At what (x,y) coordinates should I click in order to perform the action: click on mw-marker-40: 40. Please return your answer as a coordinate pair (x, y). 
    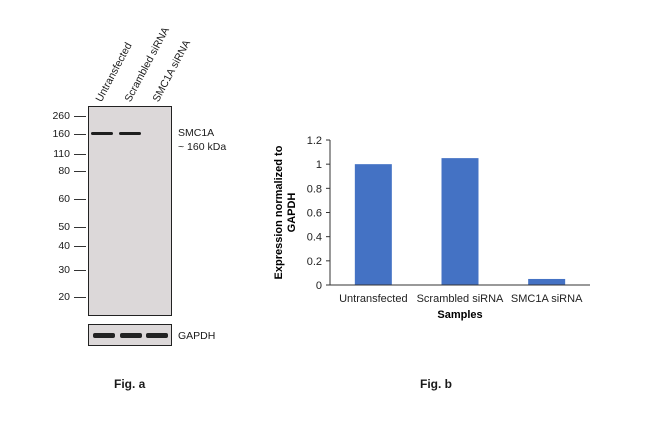
    Looking at the image, I should click on (64, 246).